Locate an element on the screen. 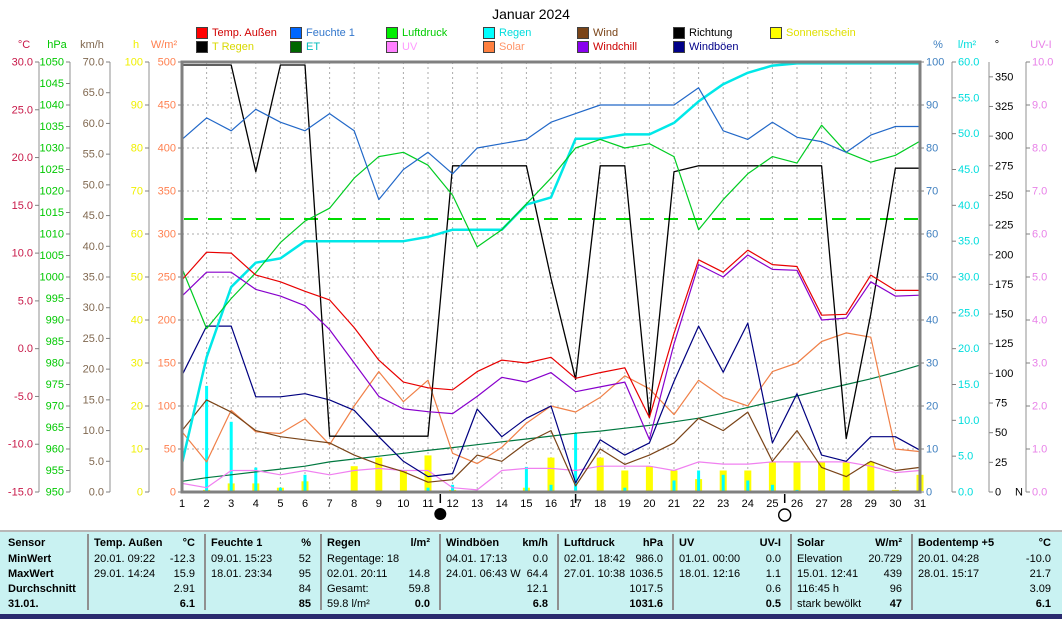 This screenshot has width=1062, height=621. legend-item-solar: Solar is located at coordinates (504, 47).